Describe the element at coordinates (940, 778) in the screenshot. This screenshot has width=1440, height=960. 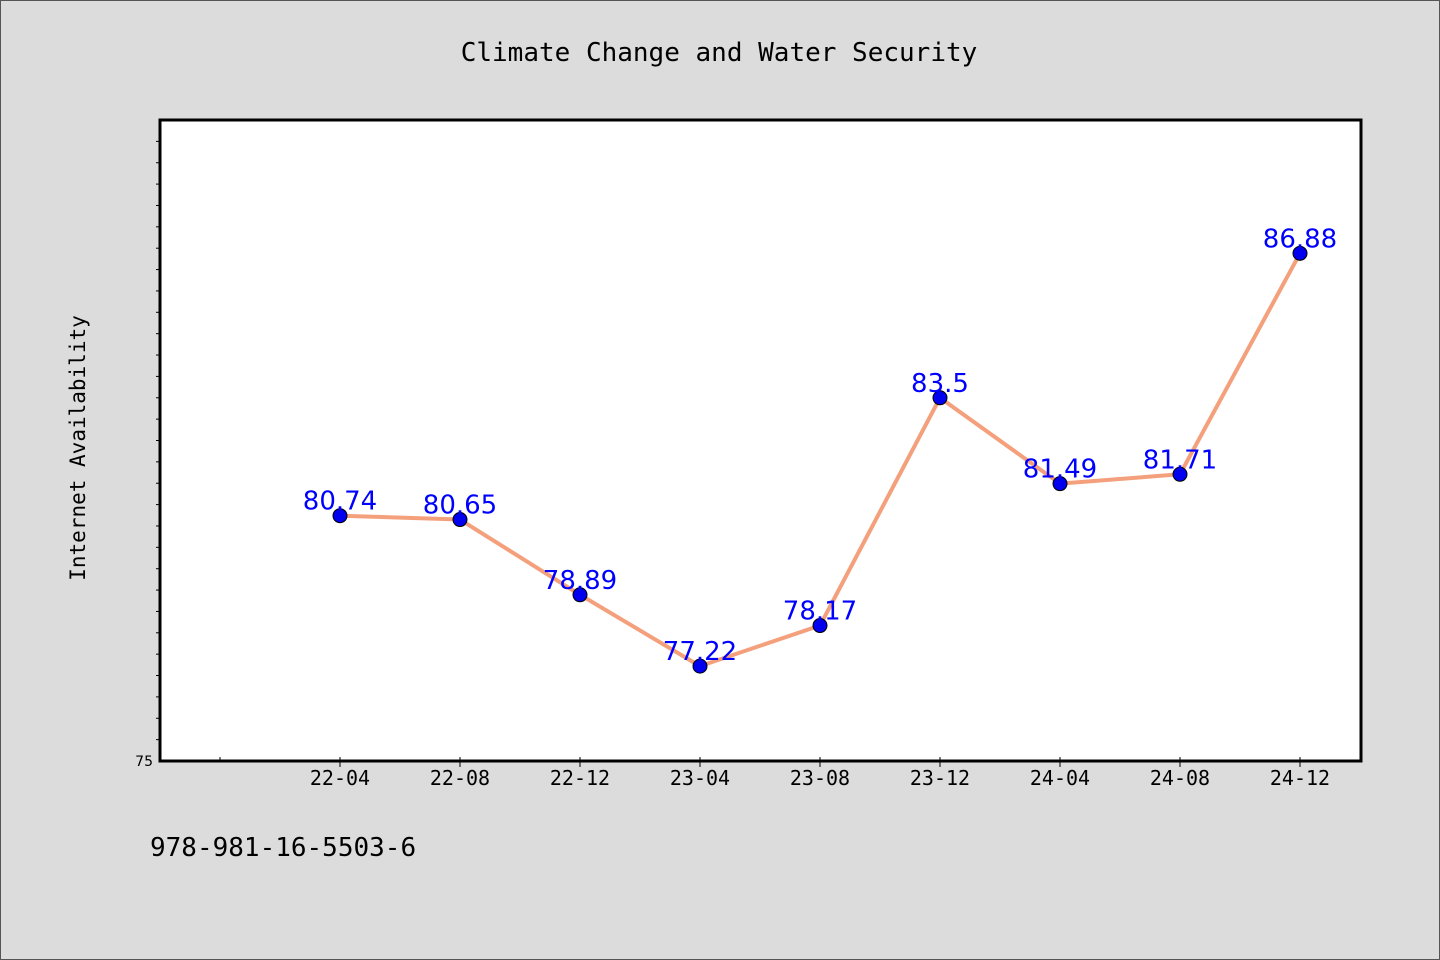
I see `x-tick-label: 23-12` at that location.